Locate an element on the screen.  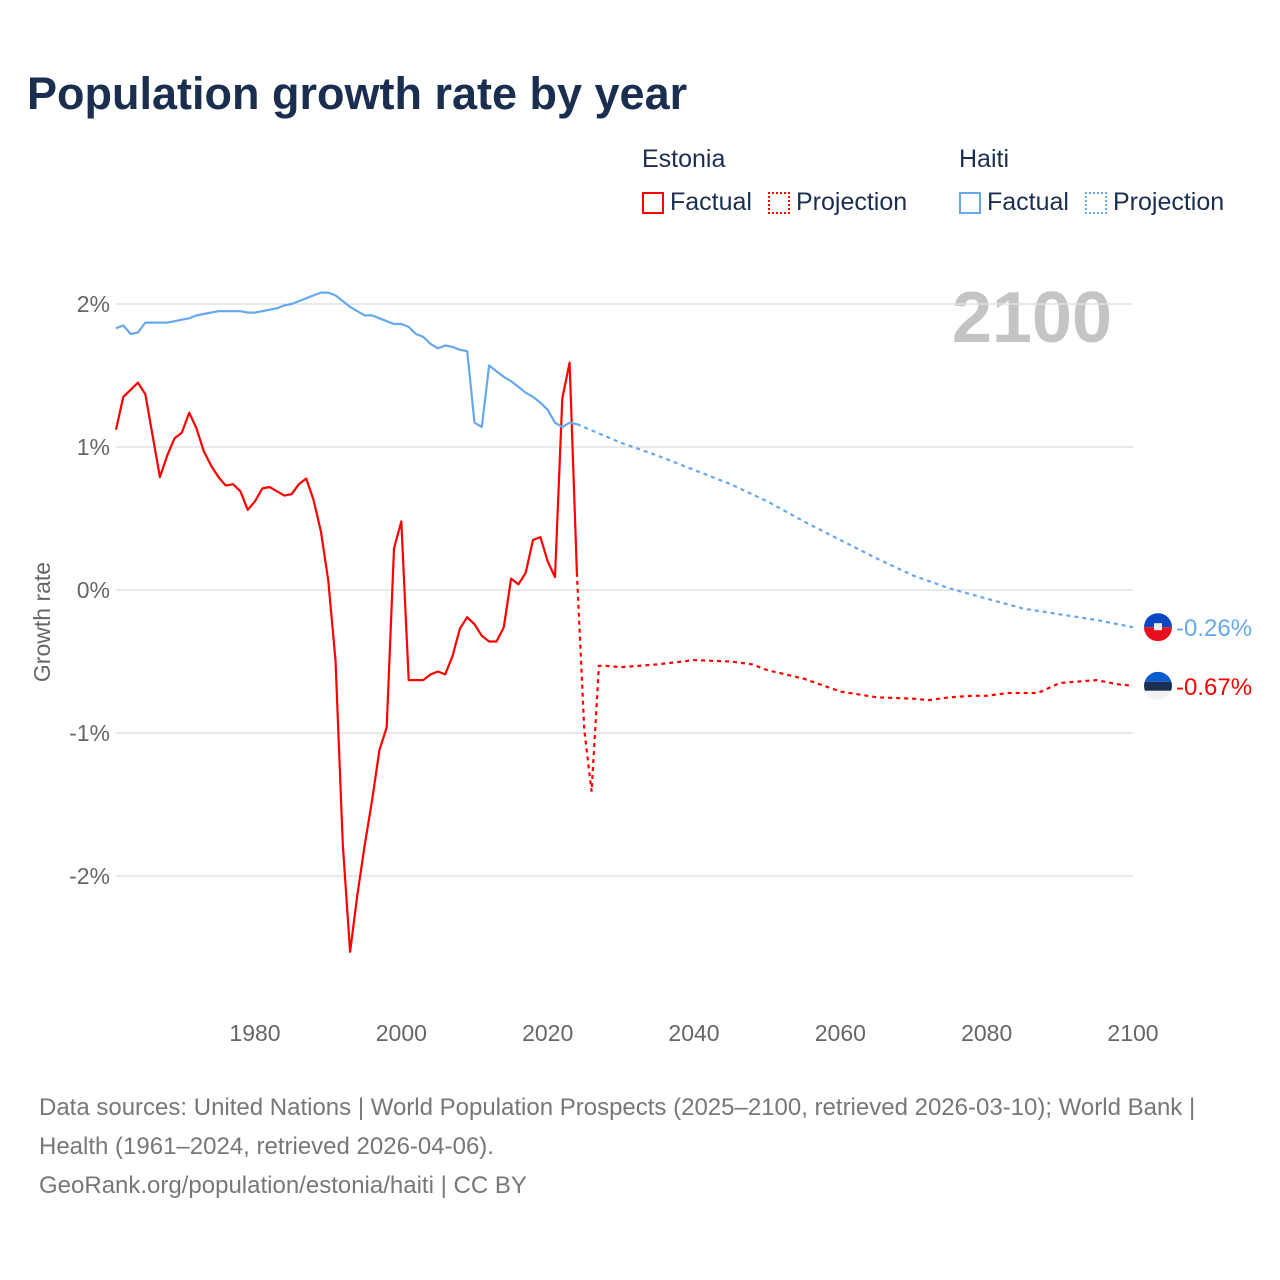
y-tick-label: -2% is located at coordinates (89, 876).